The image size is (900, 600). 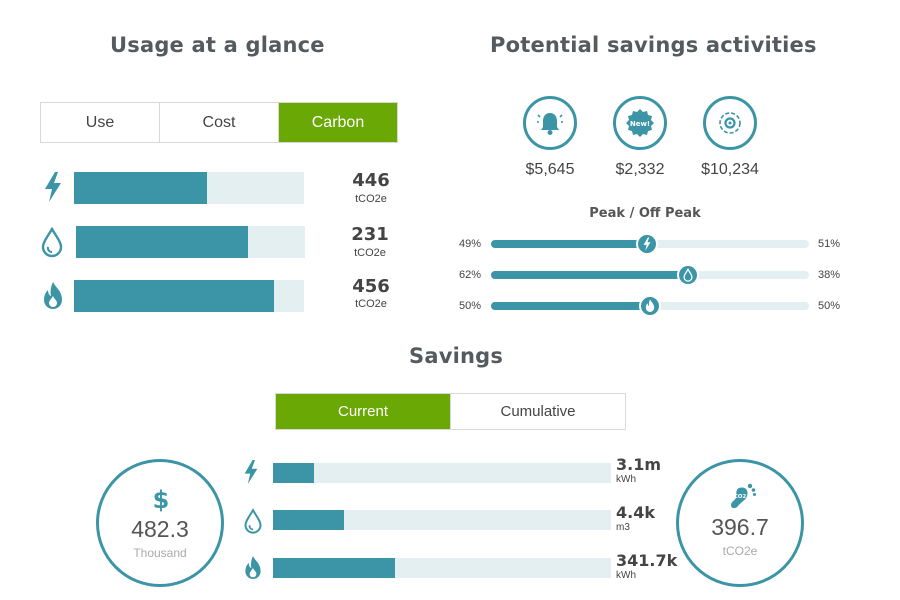 I want to click on peak-left-pct: 49%, so click(x=470, y=244).